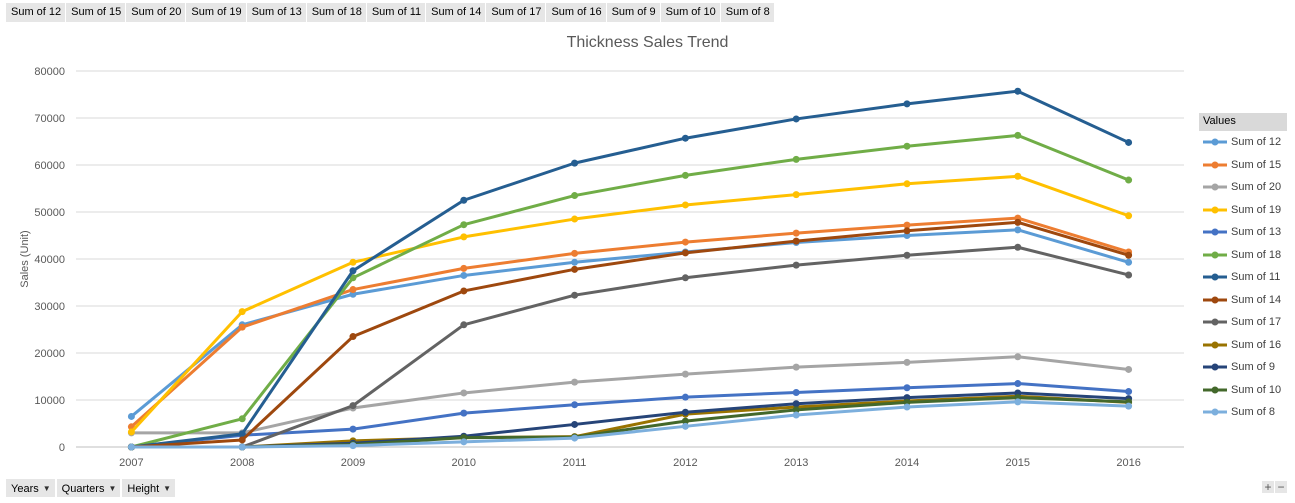 Image resolution: width=1295 pixels, height=503 pixels. I want to click on value-field-button: Sum of 18, so click(336, 12).